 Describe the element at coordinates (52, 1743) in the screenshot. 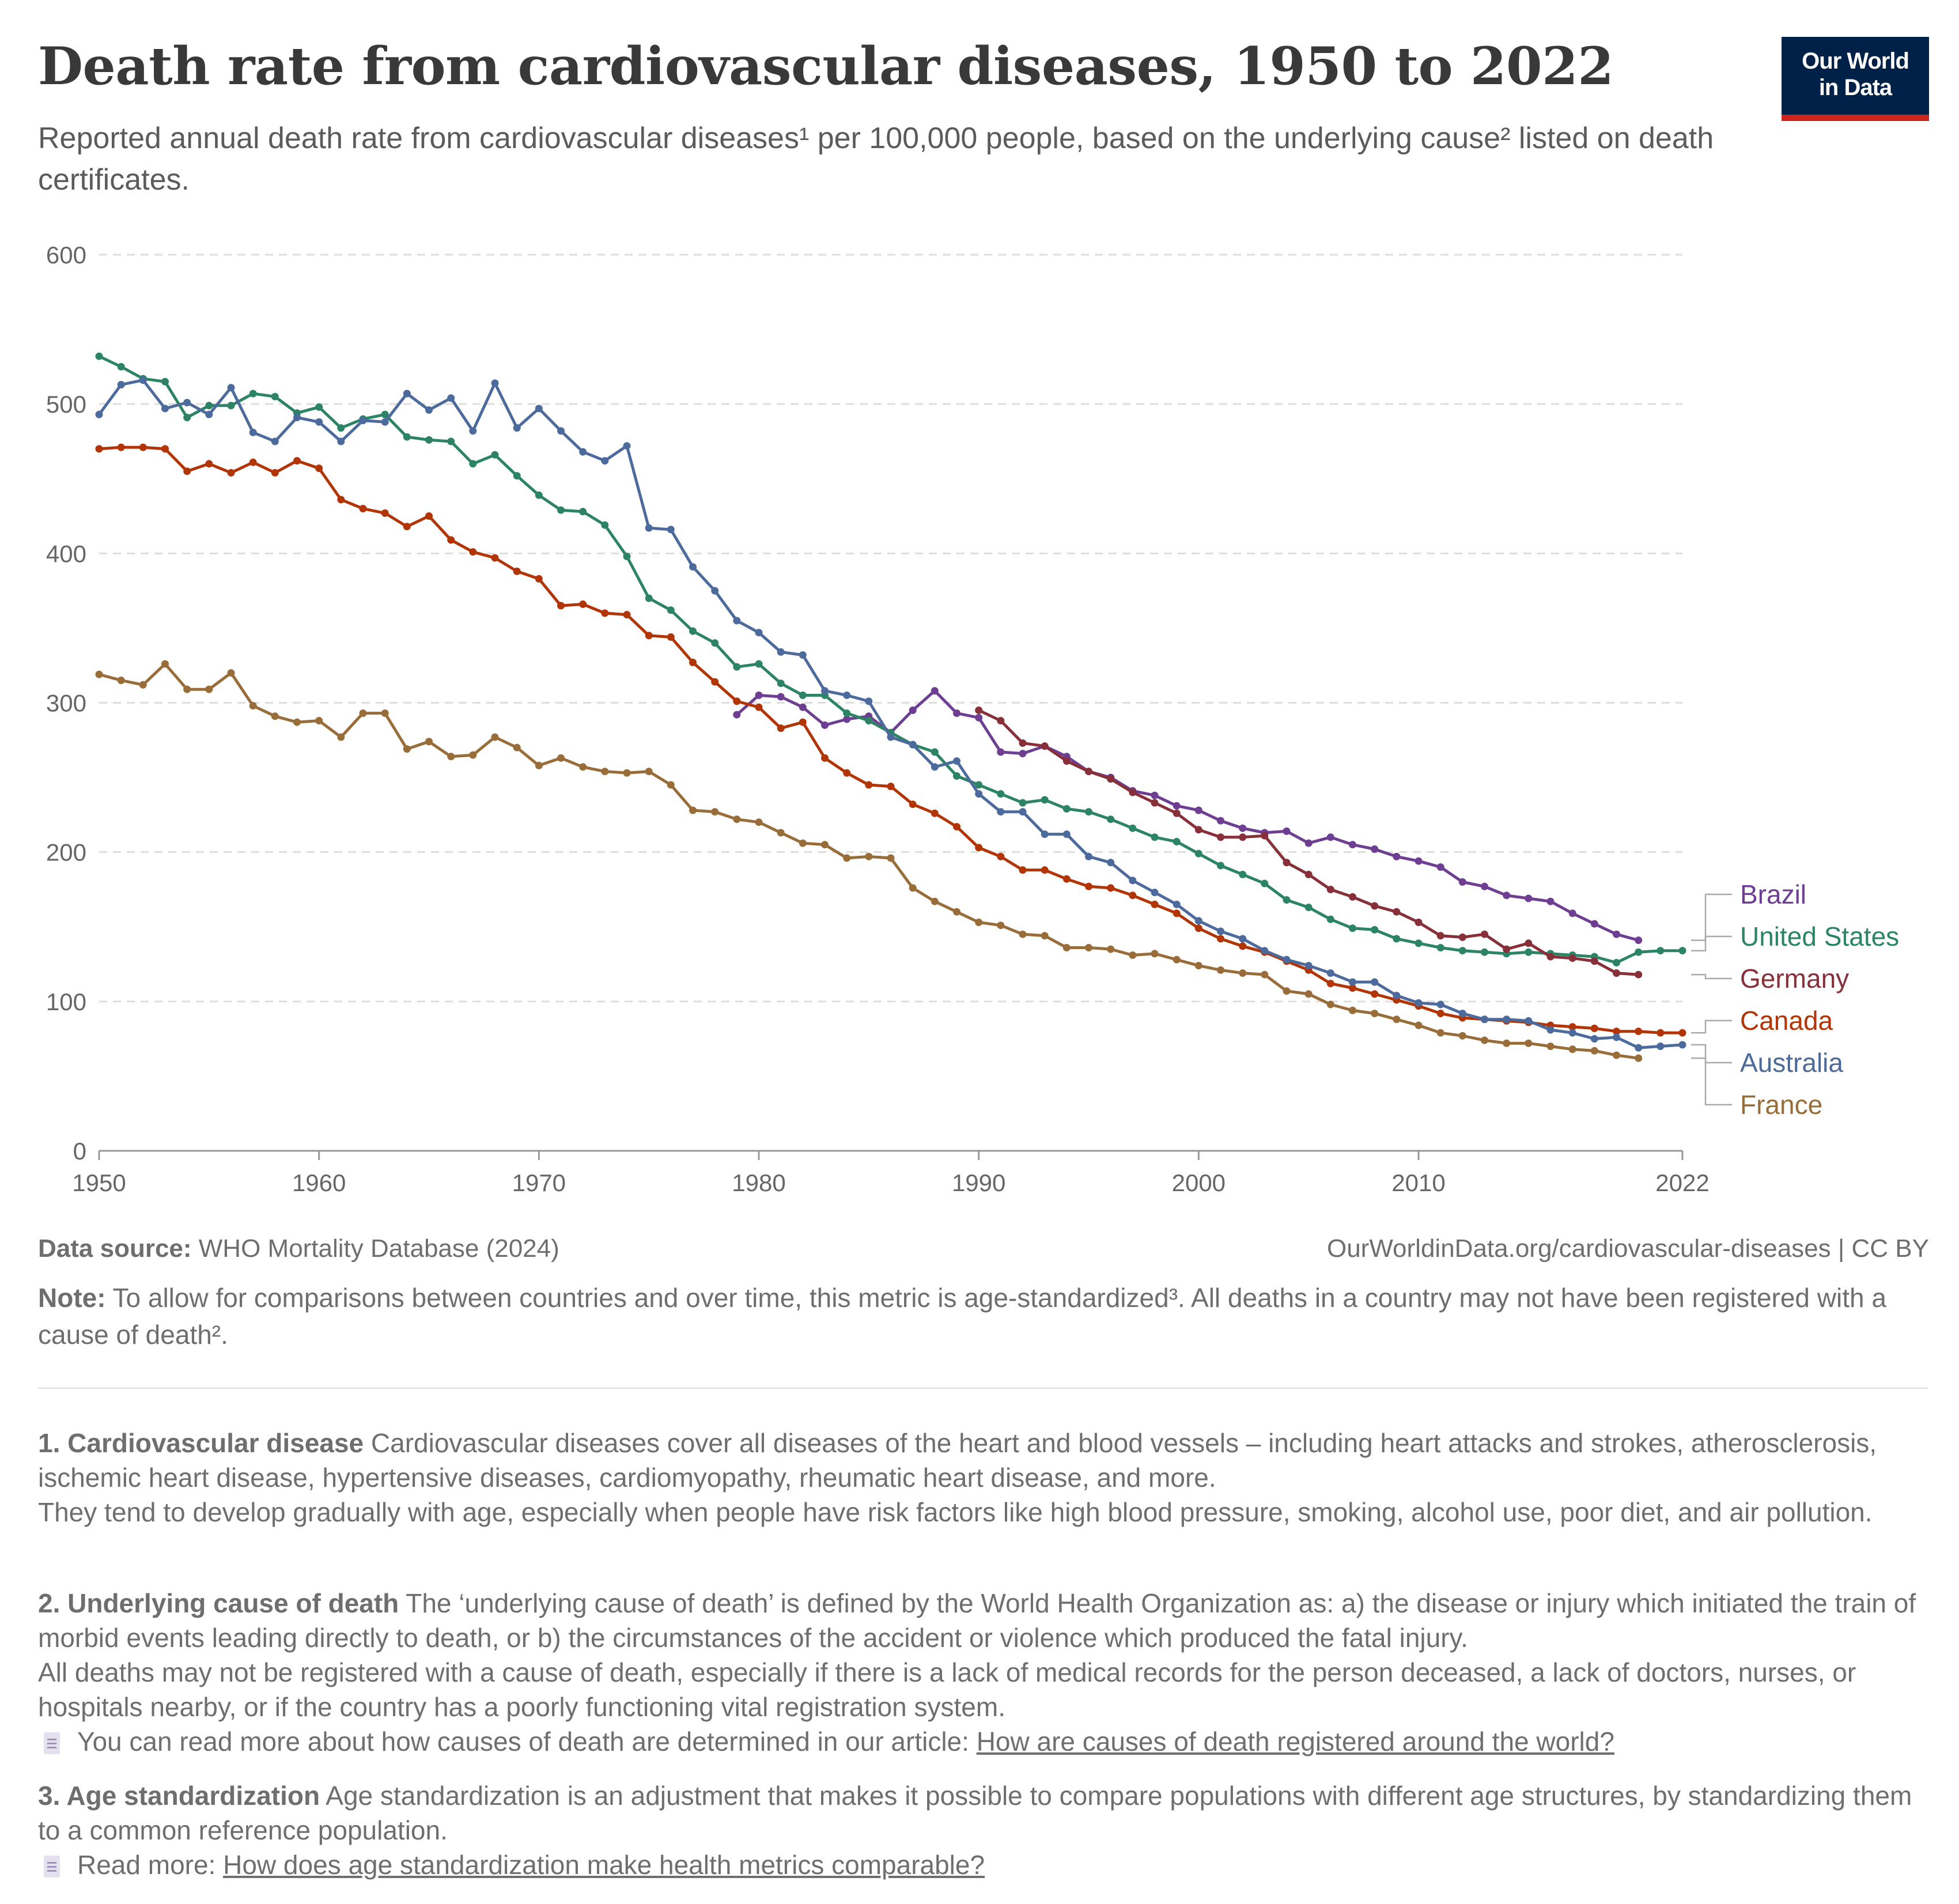

I see `document-icon` at that location.